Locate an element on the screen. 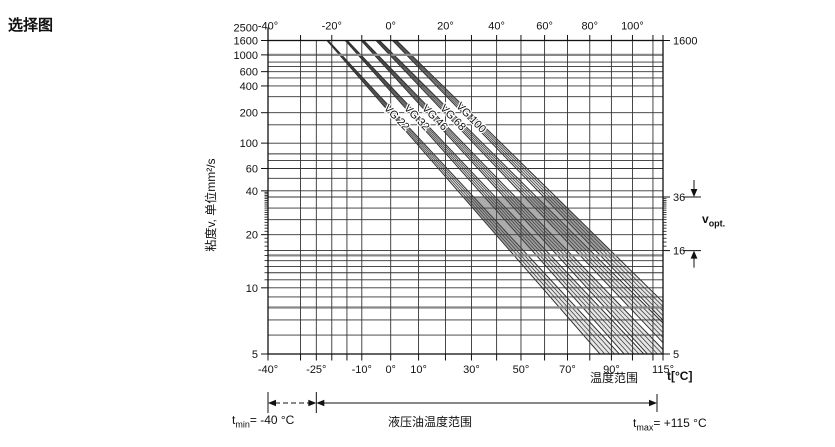 The height and width of the screenshot is (447, 835). right-tick-label: 16 is located at coordinates (679, 252).